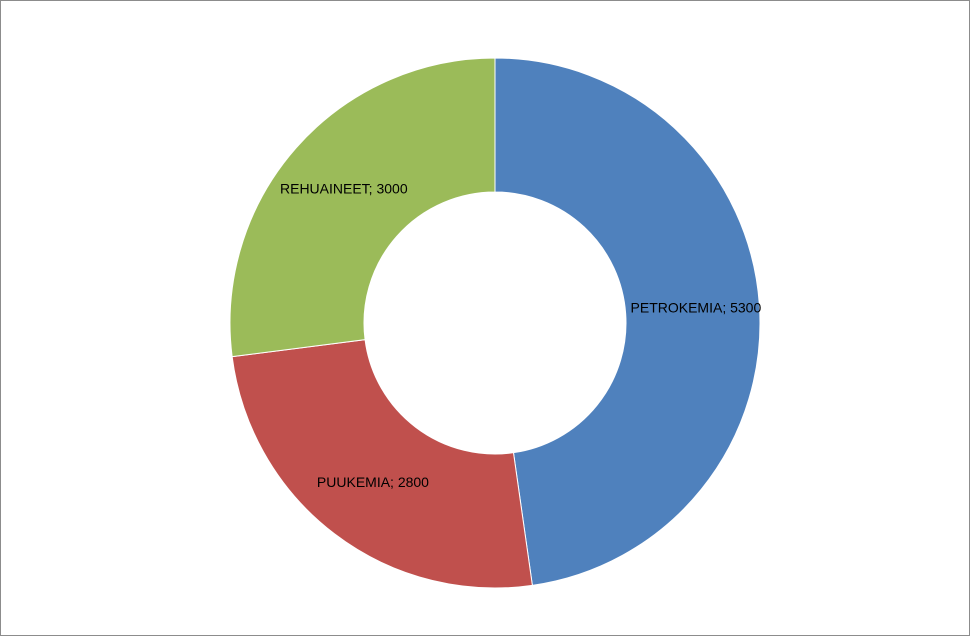 The width and height of the screenshot is (971, 637). Describe the element at coordinates (382, 464) in the screenshot. I see `slice-puukemia` at that location.